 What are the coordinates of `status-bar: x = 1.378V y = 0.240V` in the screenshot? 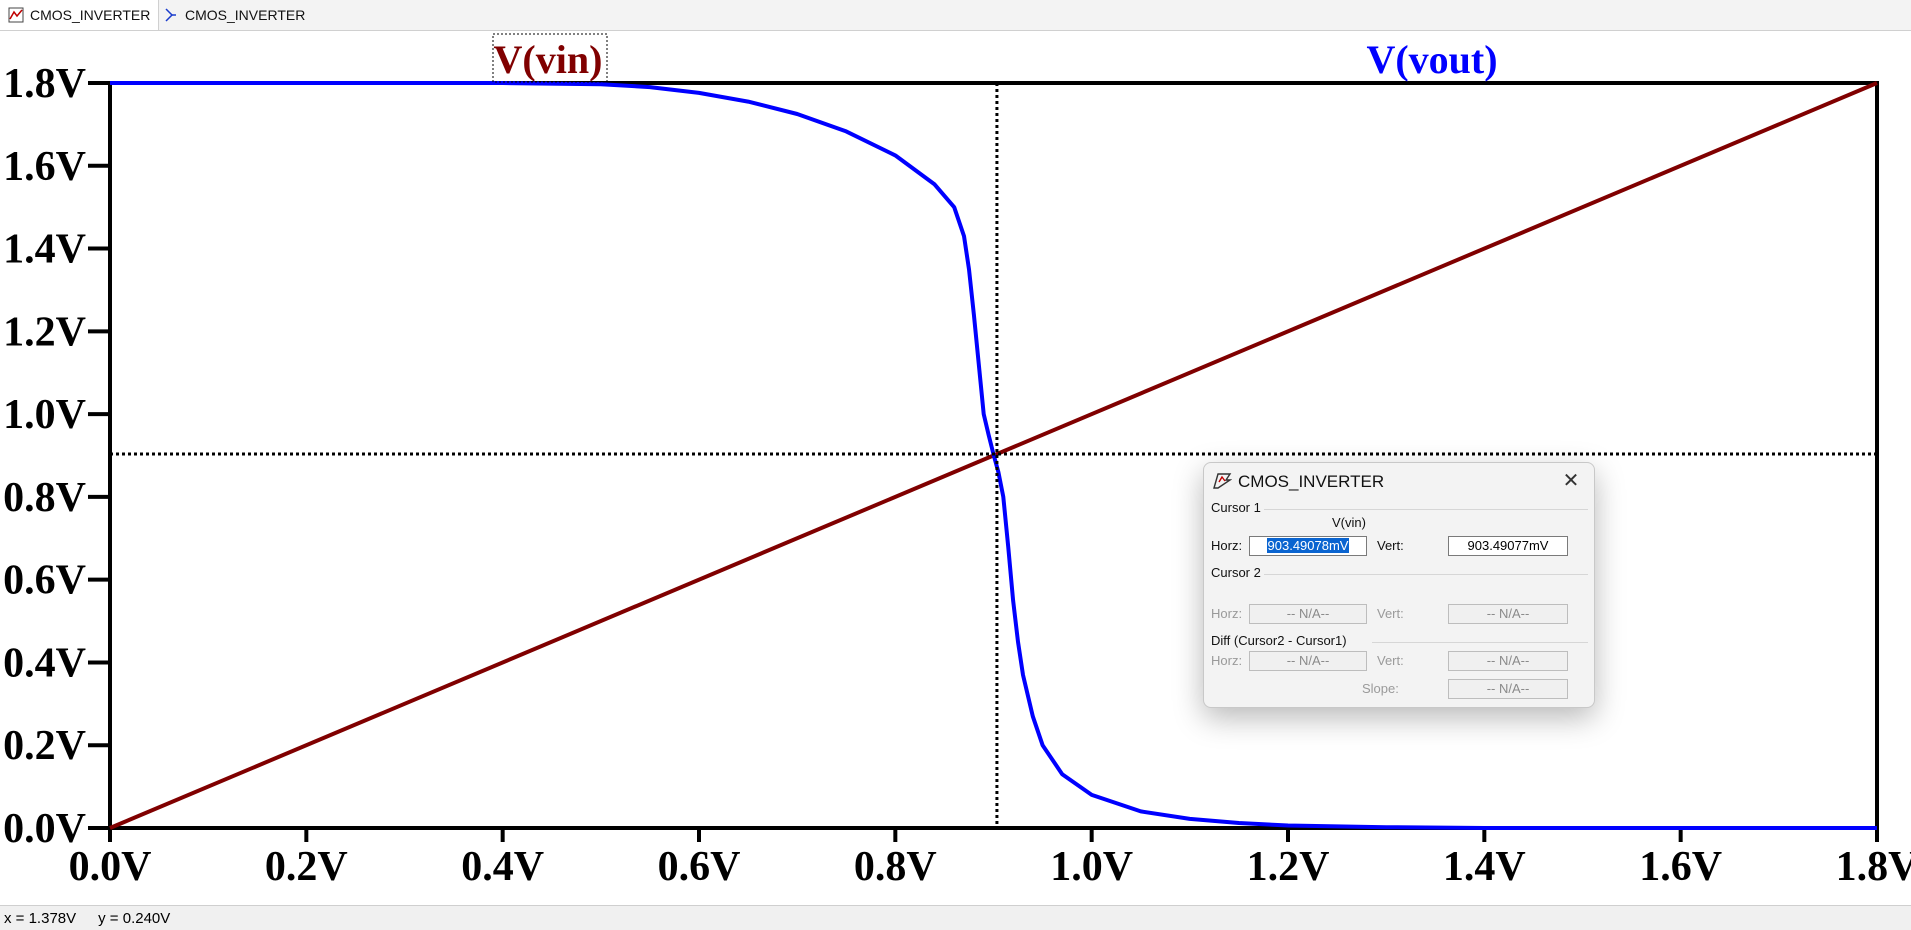 It's located at (955, 917).